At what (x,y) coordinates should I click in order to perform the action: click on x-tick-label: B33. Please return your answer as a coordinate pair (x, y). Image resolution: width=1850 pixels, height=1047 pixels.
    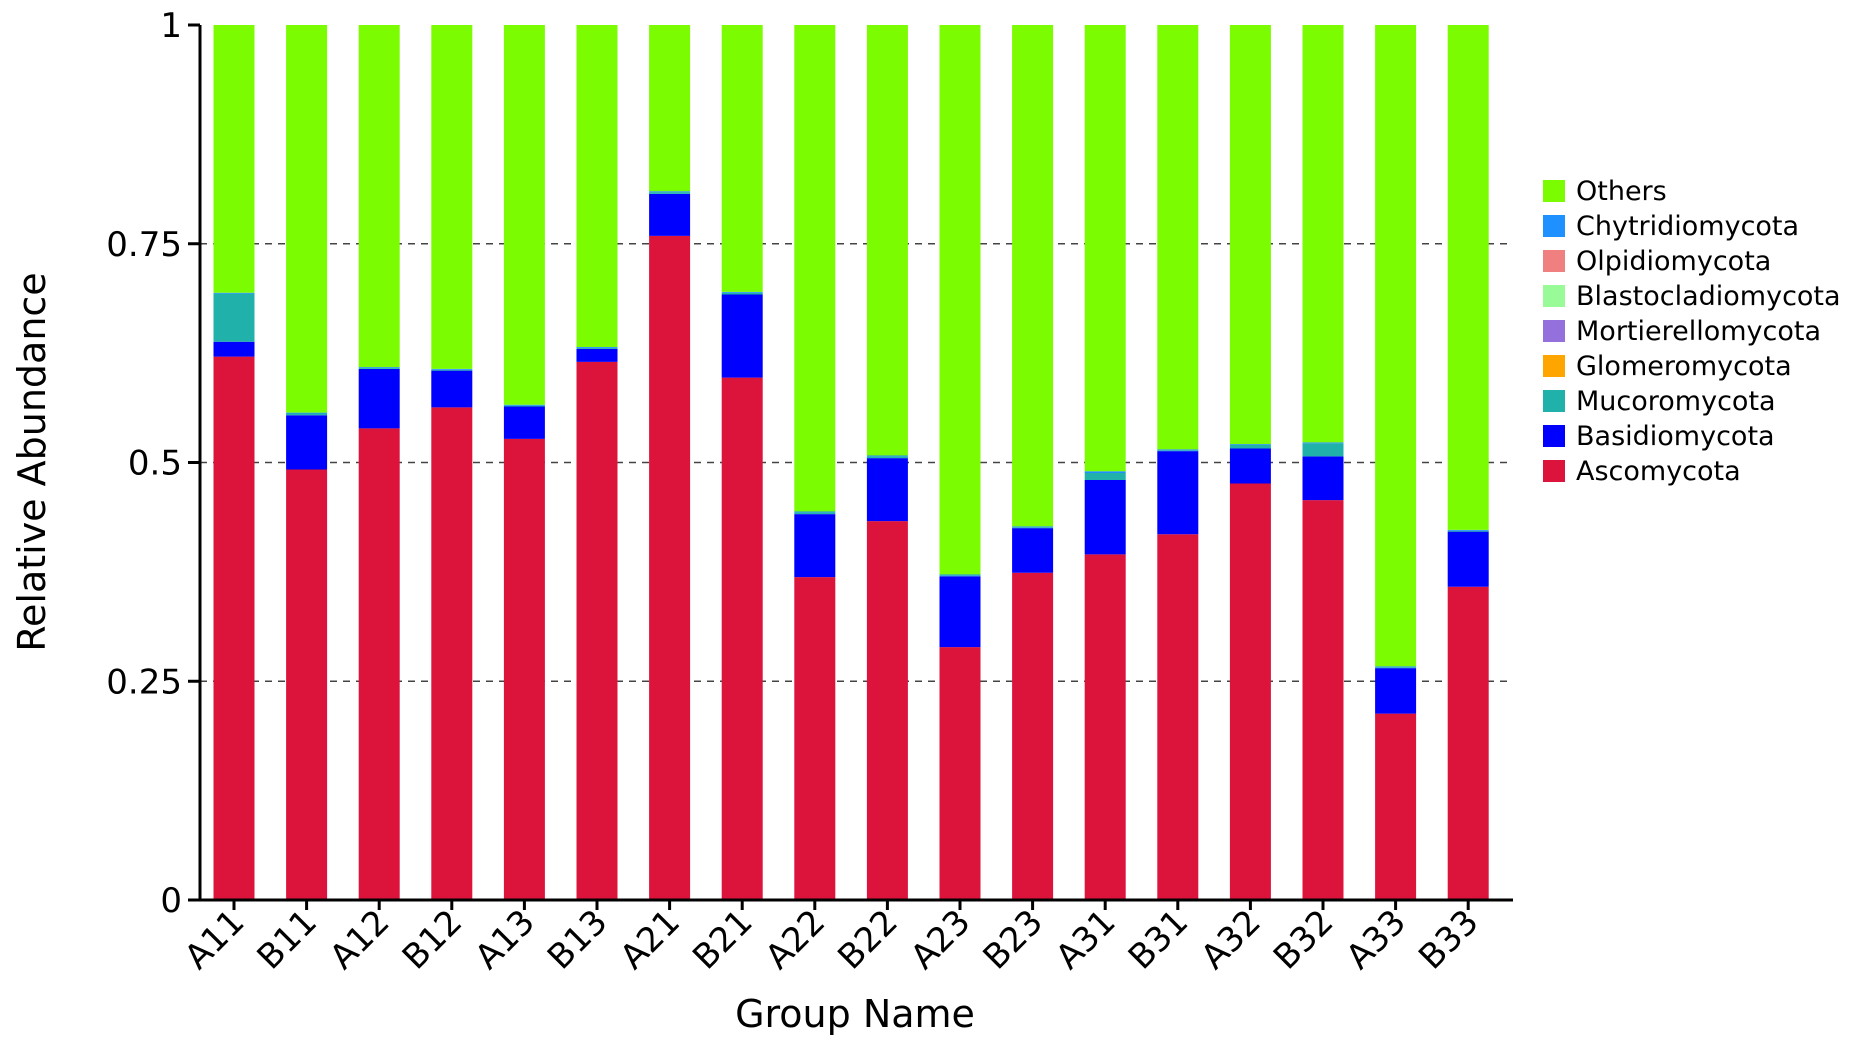
    Looking at the image, I should click on (1448, 939).